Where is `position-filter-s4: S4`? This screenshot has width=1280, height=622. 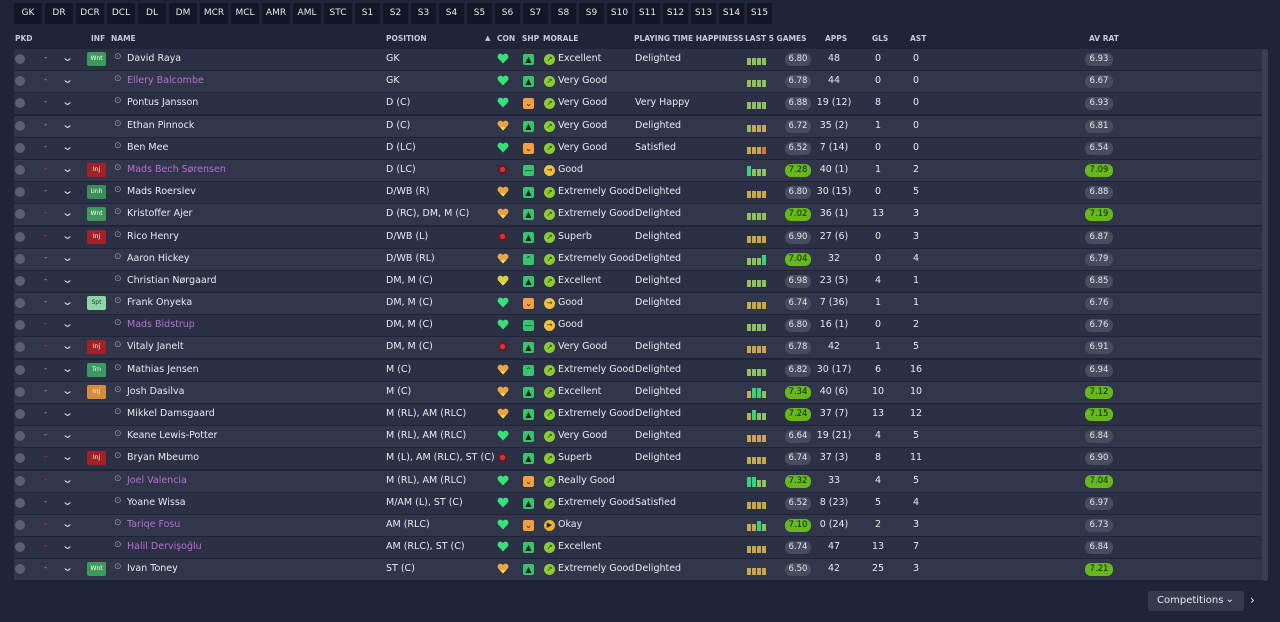
position-filter-s4: S4 is located at coordinates (451, 13).